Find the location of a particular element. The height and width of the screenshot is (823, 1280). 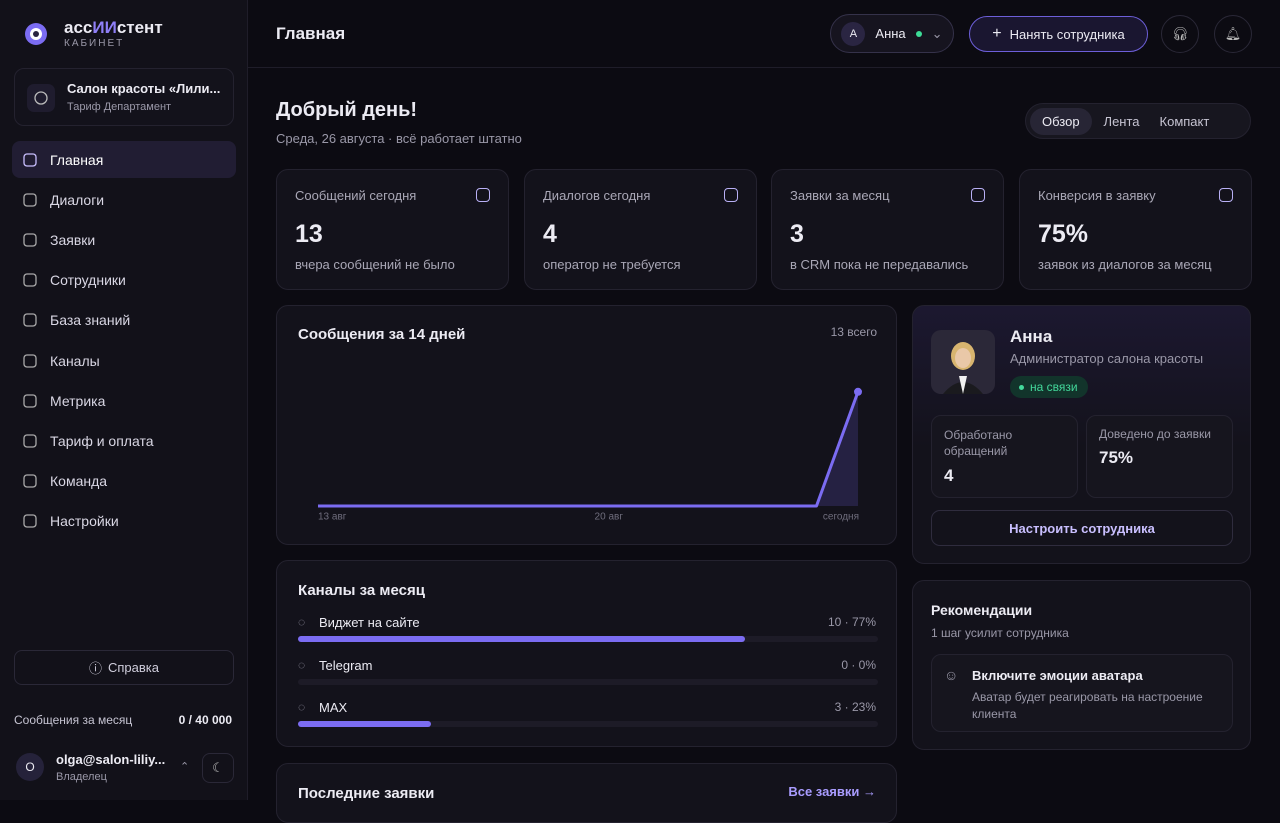

metric-value: 4 is located at coordinates (949, 475).